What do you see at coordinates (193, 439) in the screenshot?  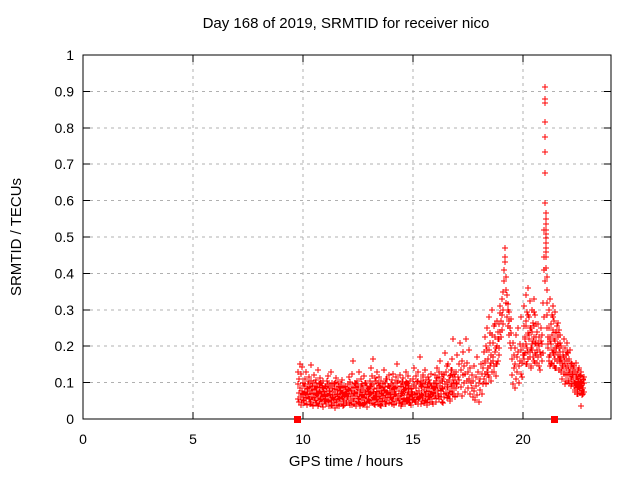 I see `x-tick-label: 5` at bounding box center [193, 439].